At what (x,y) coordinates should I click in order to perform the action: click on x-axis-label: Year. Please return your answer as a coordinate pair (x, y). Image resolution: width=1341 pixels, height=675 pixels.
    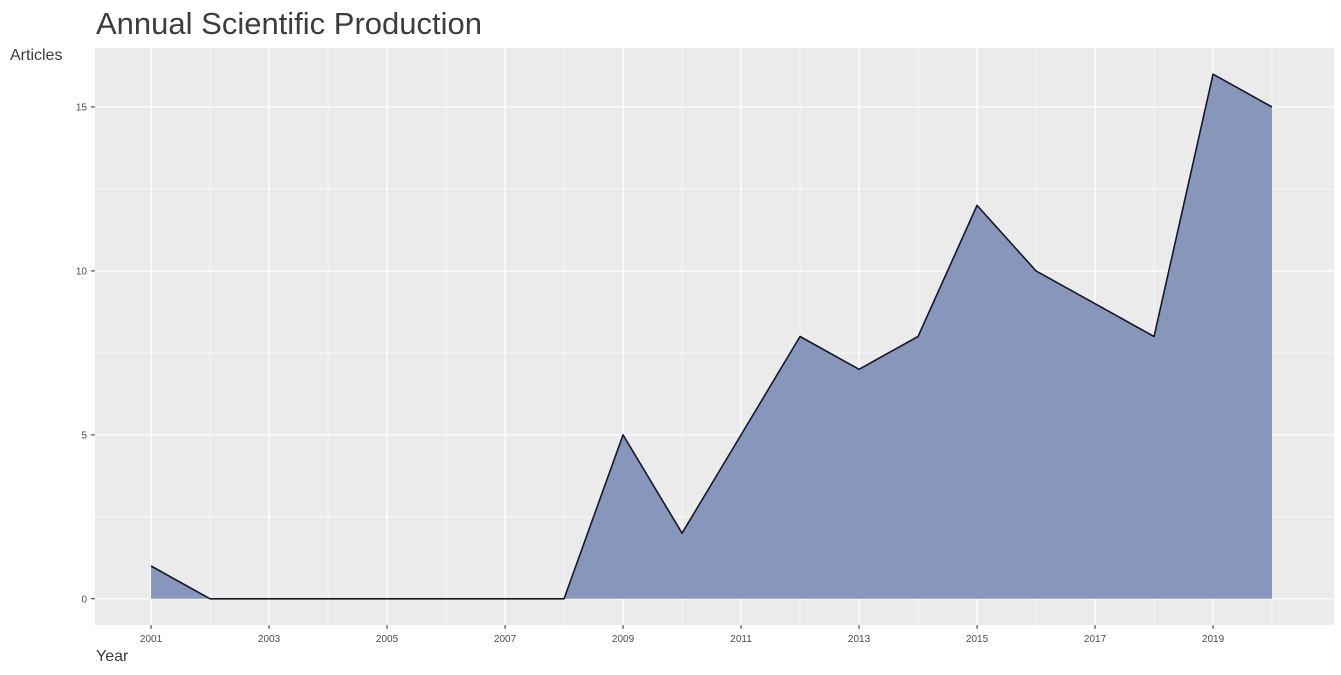
    Looking at the image, I should click on (112, 656).